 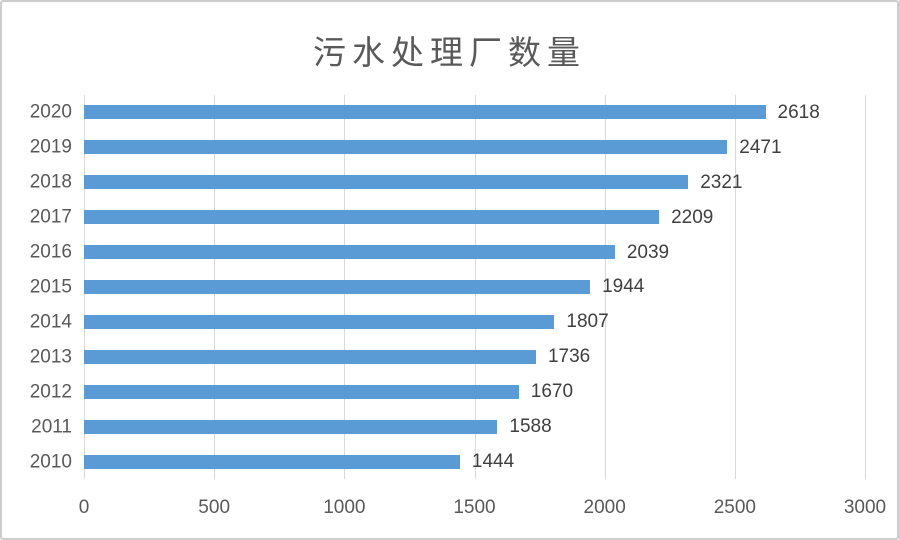 What do you see at coordinates (721, 182) in the screenshot?
I see `data-label-2018: 2321` at bounding box center [721, 182].